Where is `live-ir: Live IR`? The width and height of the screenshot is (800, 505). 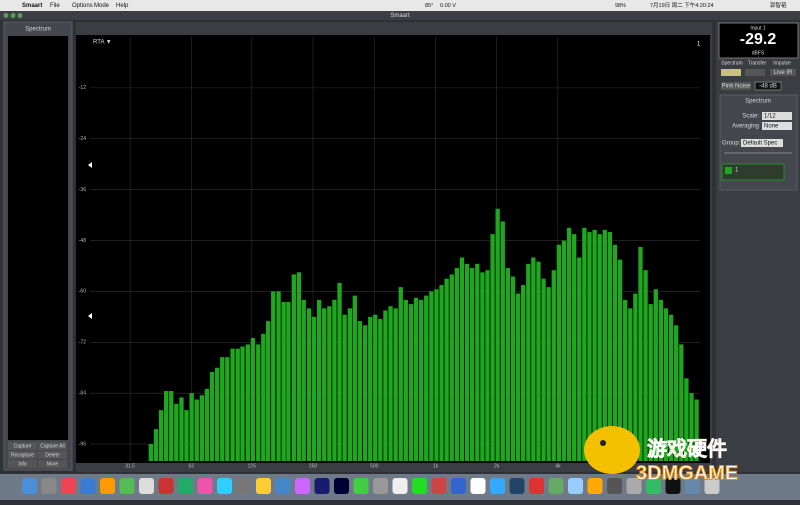
live-ir: Live IR is located at coordinates (783, 73).